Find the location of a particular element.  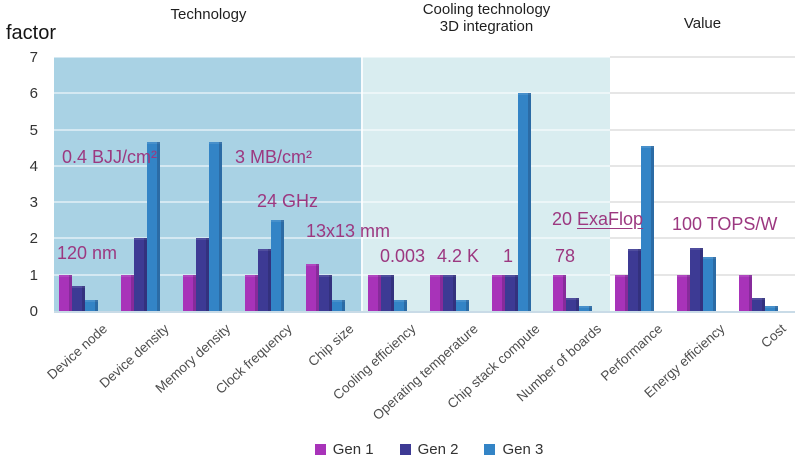

legend-item-gen-3: Gen 3 is located at coordinates (513, 449).